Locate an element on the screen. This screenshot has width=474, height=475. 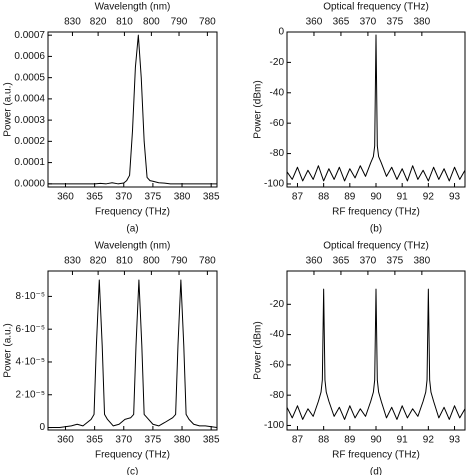
y-tick-label: 0.0005 is located at coordinates (29, 77).